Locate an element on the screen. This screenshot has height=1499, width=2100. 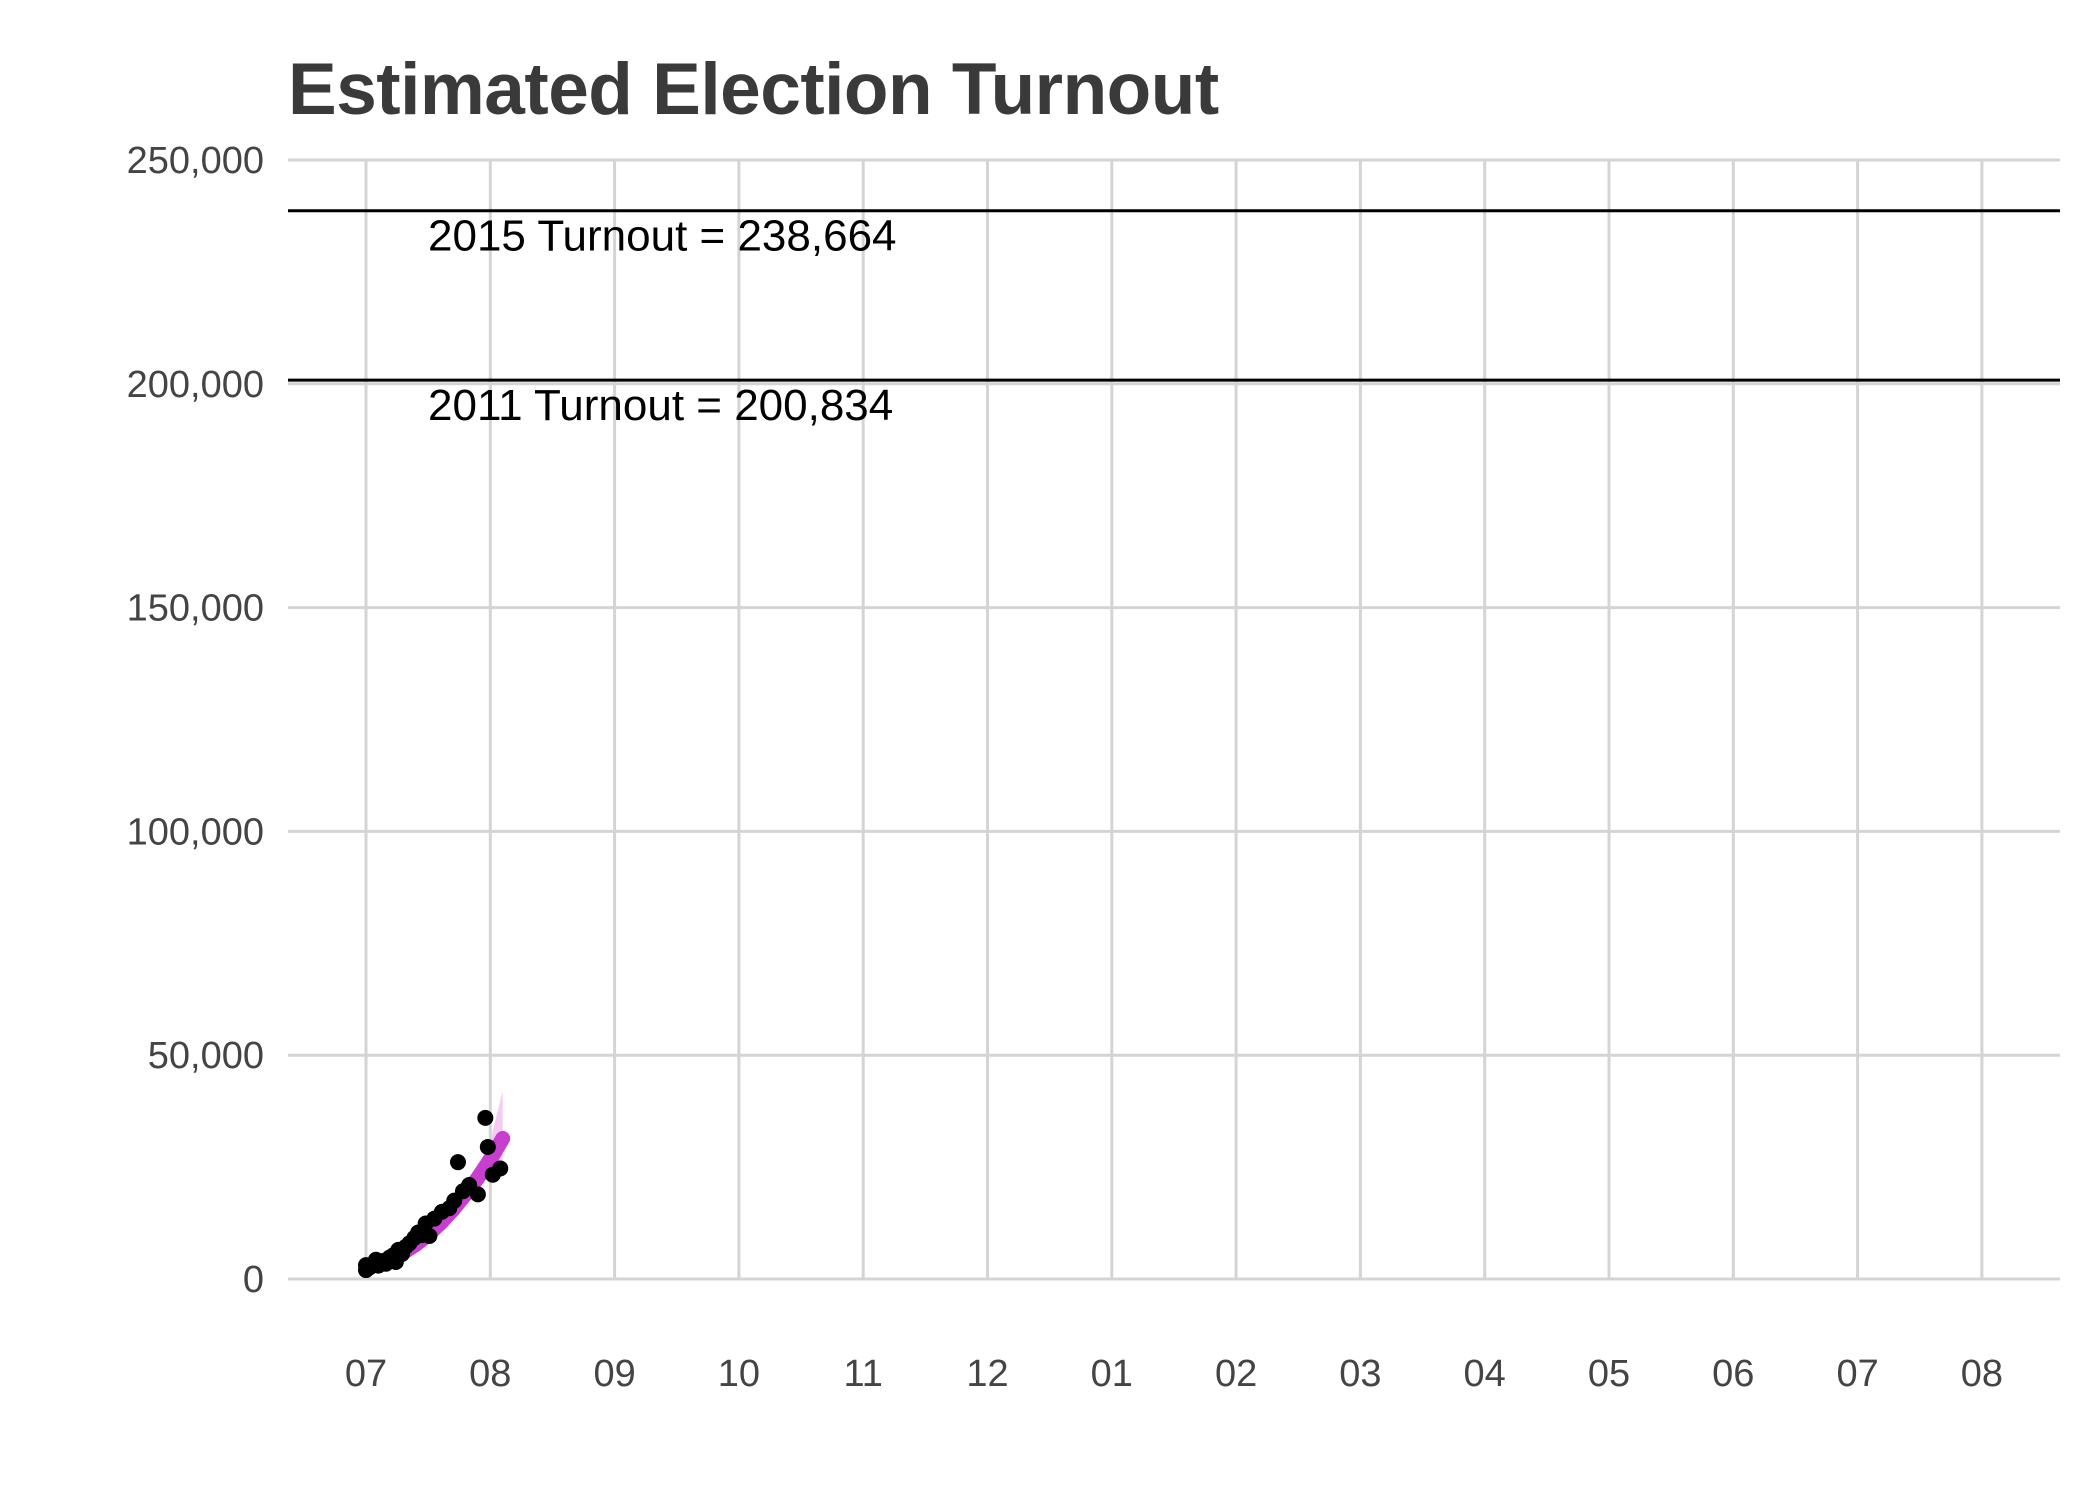
x-tick-label: 11 is located at coordinates (862, 1374).